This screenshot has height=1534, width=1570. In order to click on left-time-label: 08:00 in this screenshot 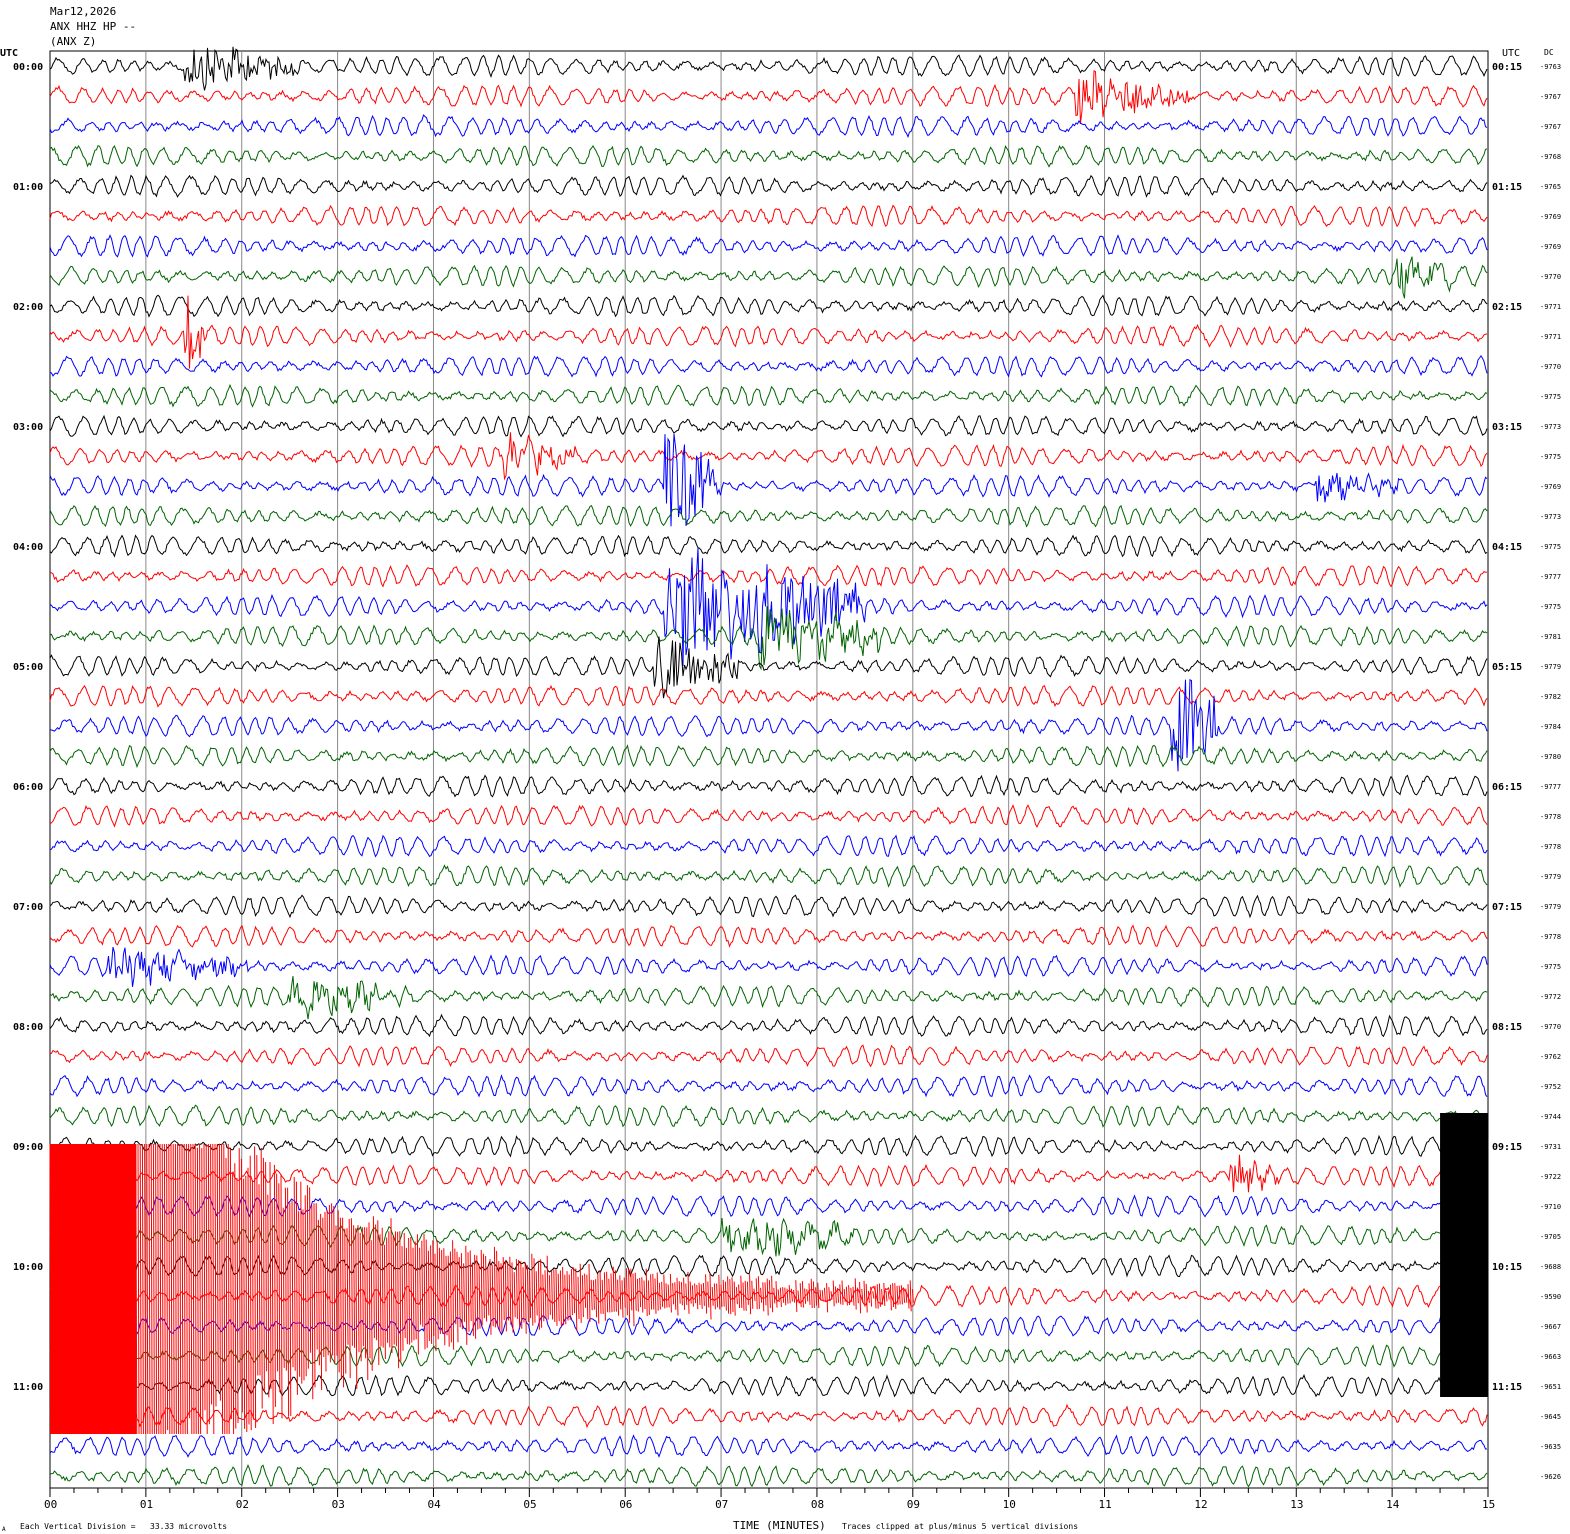, I will do `click(28, 1027)`.